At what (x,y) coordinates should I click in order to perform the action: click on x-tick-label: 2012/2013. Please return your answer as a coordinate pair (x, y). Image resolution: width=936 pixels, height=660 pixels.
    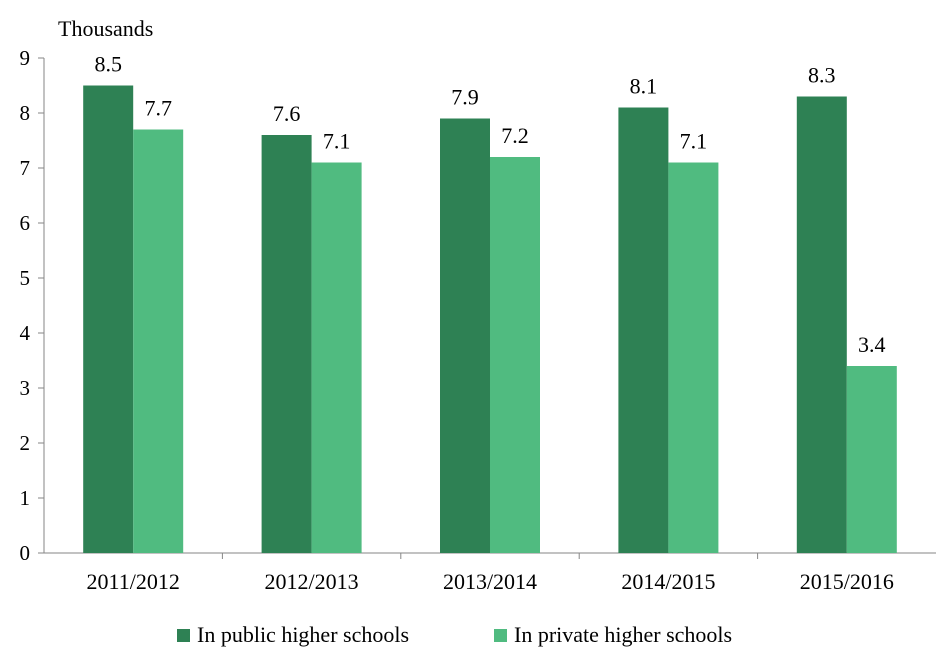
    Looking at the image, I should click on (312, 581).